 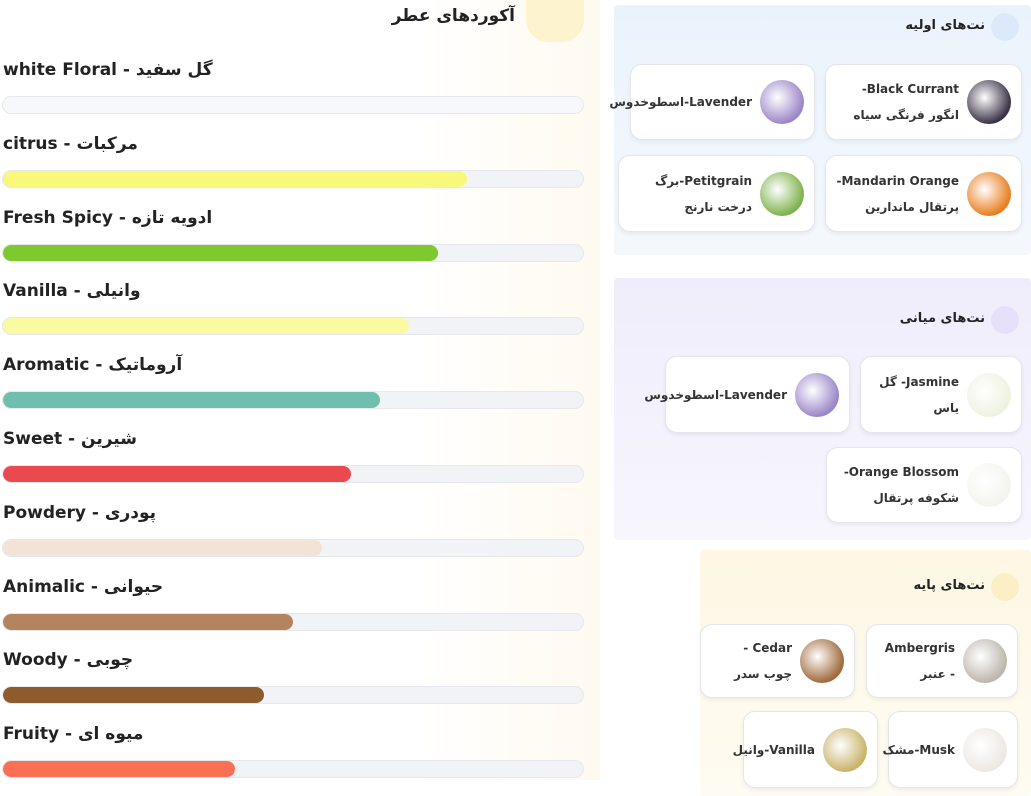 What do you see at coordinates (942, 318) in the screenshot?
I see `section-title: نت‌های میانی` at bounding box center [942, 318].